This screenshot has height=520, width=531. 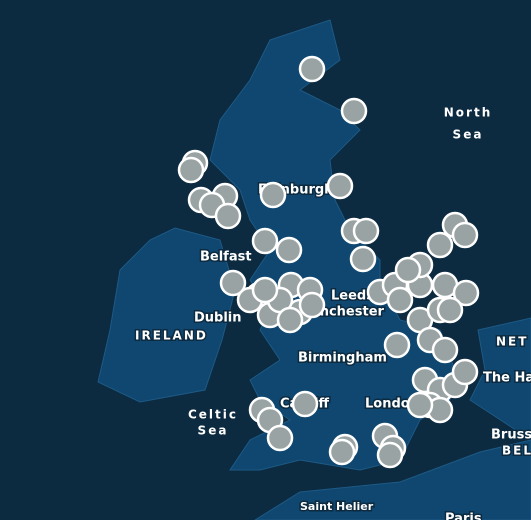 I want to click on city-label: London, so click(x=392, y=404).